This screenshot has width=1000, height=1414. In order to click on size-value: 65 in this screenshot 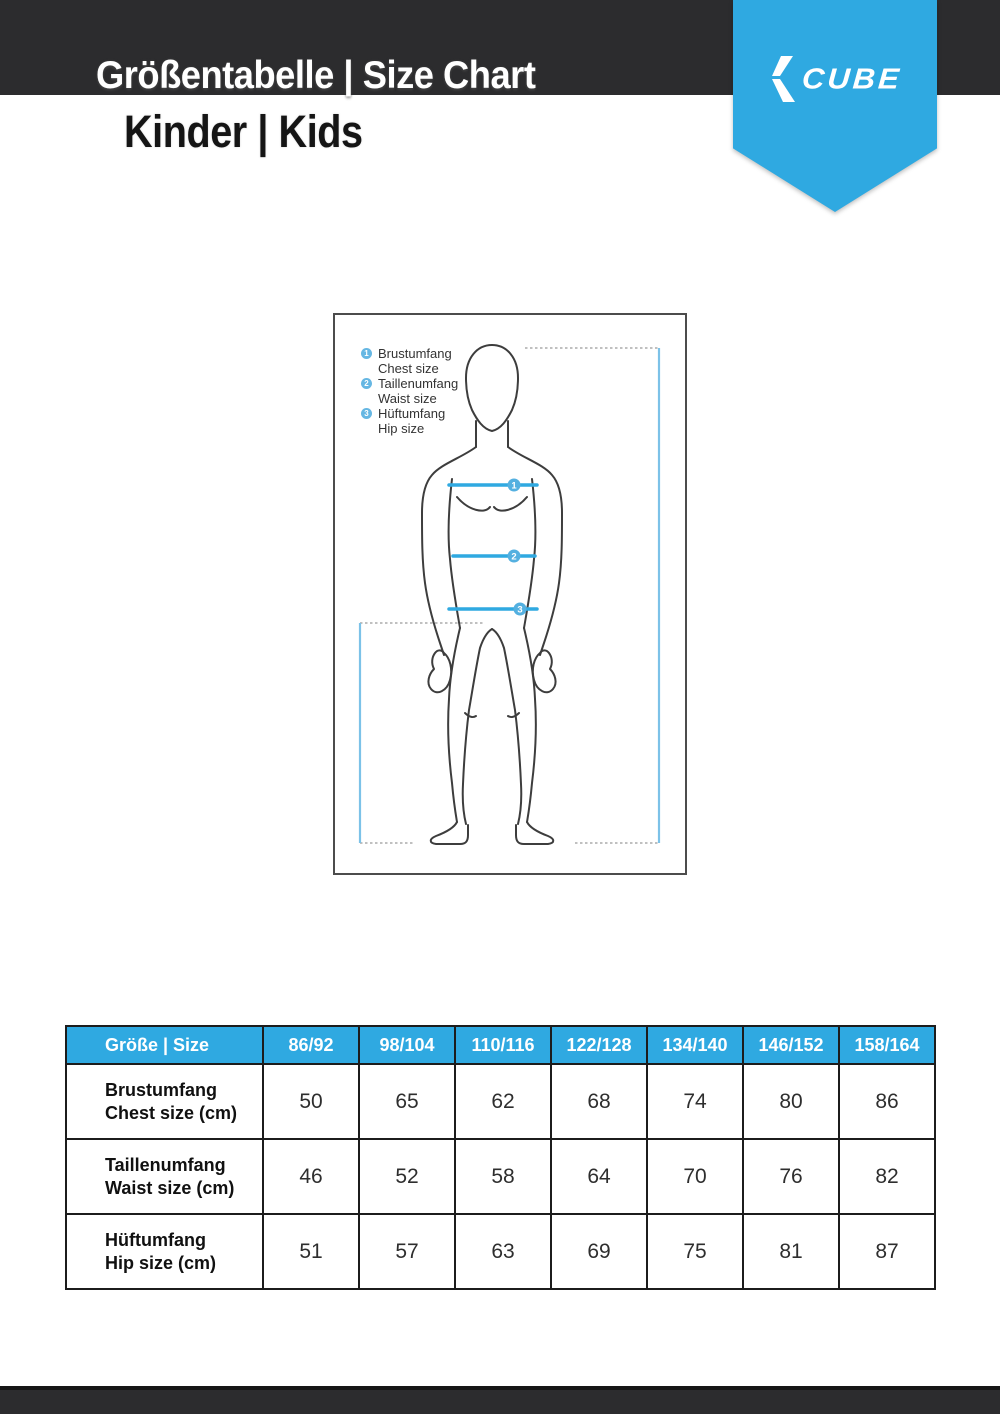, I will do `click(407, 1101)`.